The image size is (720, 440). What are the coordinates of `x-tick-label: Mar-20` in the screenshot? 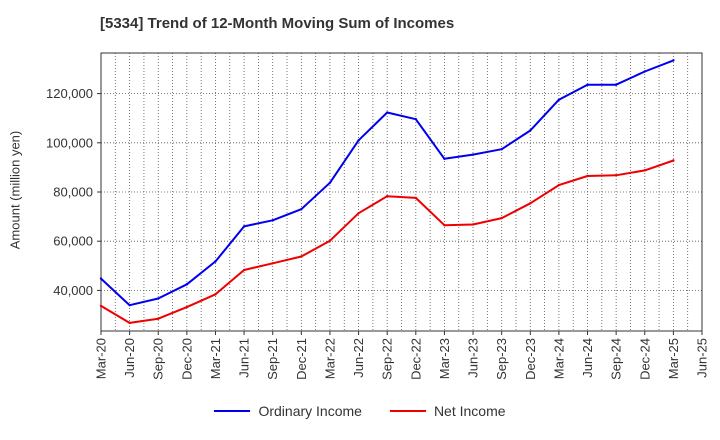 It's located at (101, 358).